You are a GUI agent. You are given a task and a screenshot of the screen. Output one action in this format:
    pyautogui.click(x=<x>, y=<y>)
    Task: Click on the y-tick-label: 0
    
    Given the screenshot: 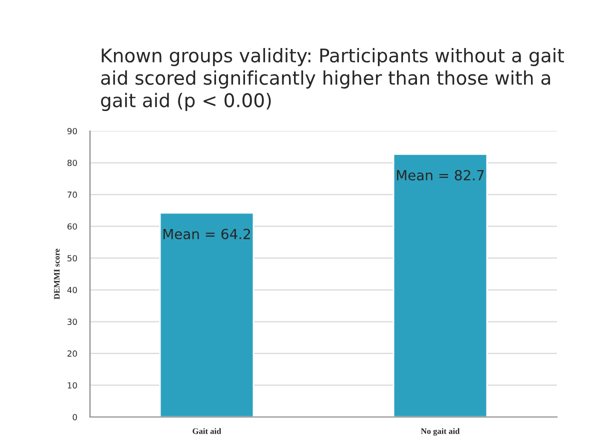 What is the action you would take?
    pyautogui.click(x=74, y=417)
    